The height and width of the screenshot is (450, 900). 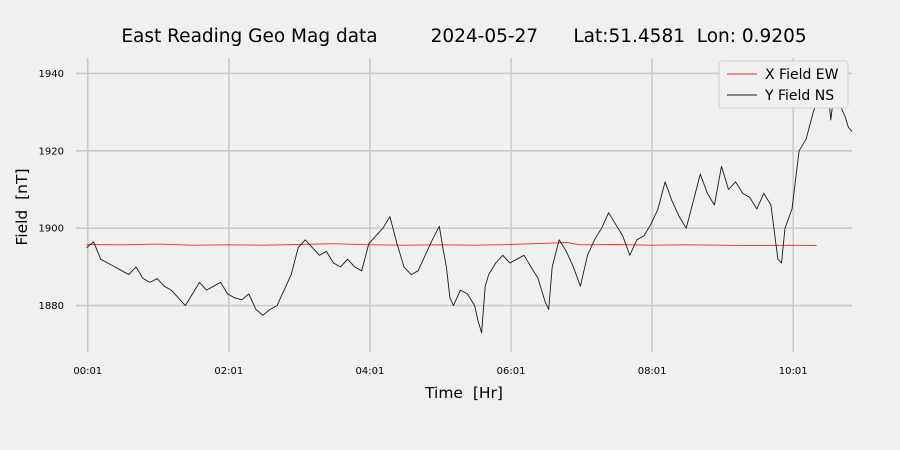 I want to click on legend-box, so click(x=783, y=84).